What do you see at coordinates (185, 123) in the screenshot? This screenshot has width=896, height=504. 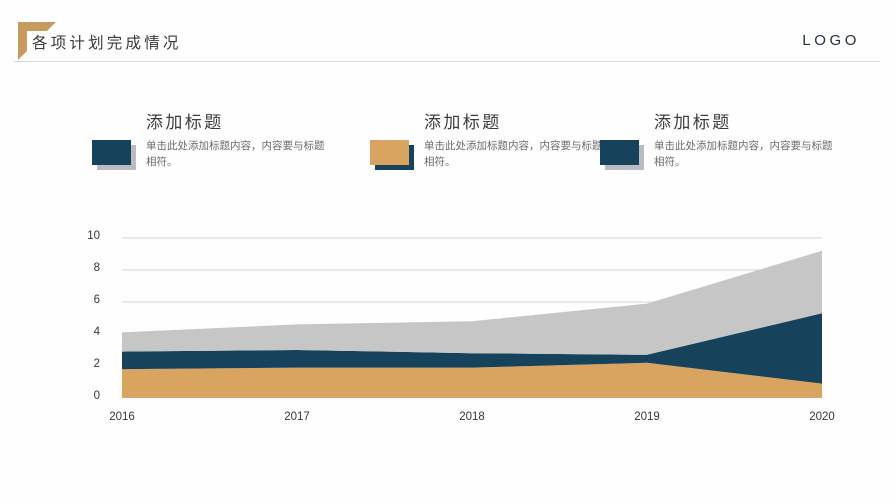 I see `legend-title-1: 添加标题` at bounding box center [185, 123].